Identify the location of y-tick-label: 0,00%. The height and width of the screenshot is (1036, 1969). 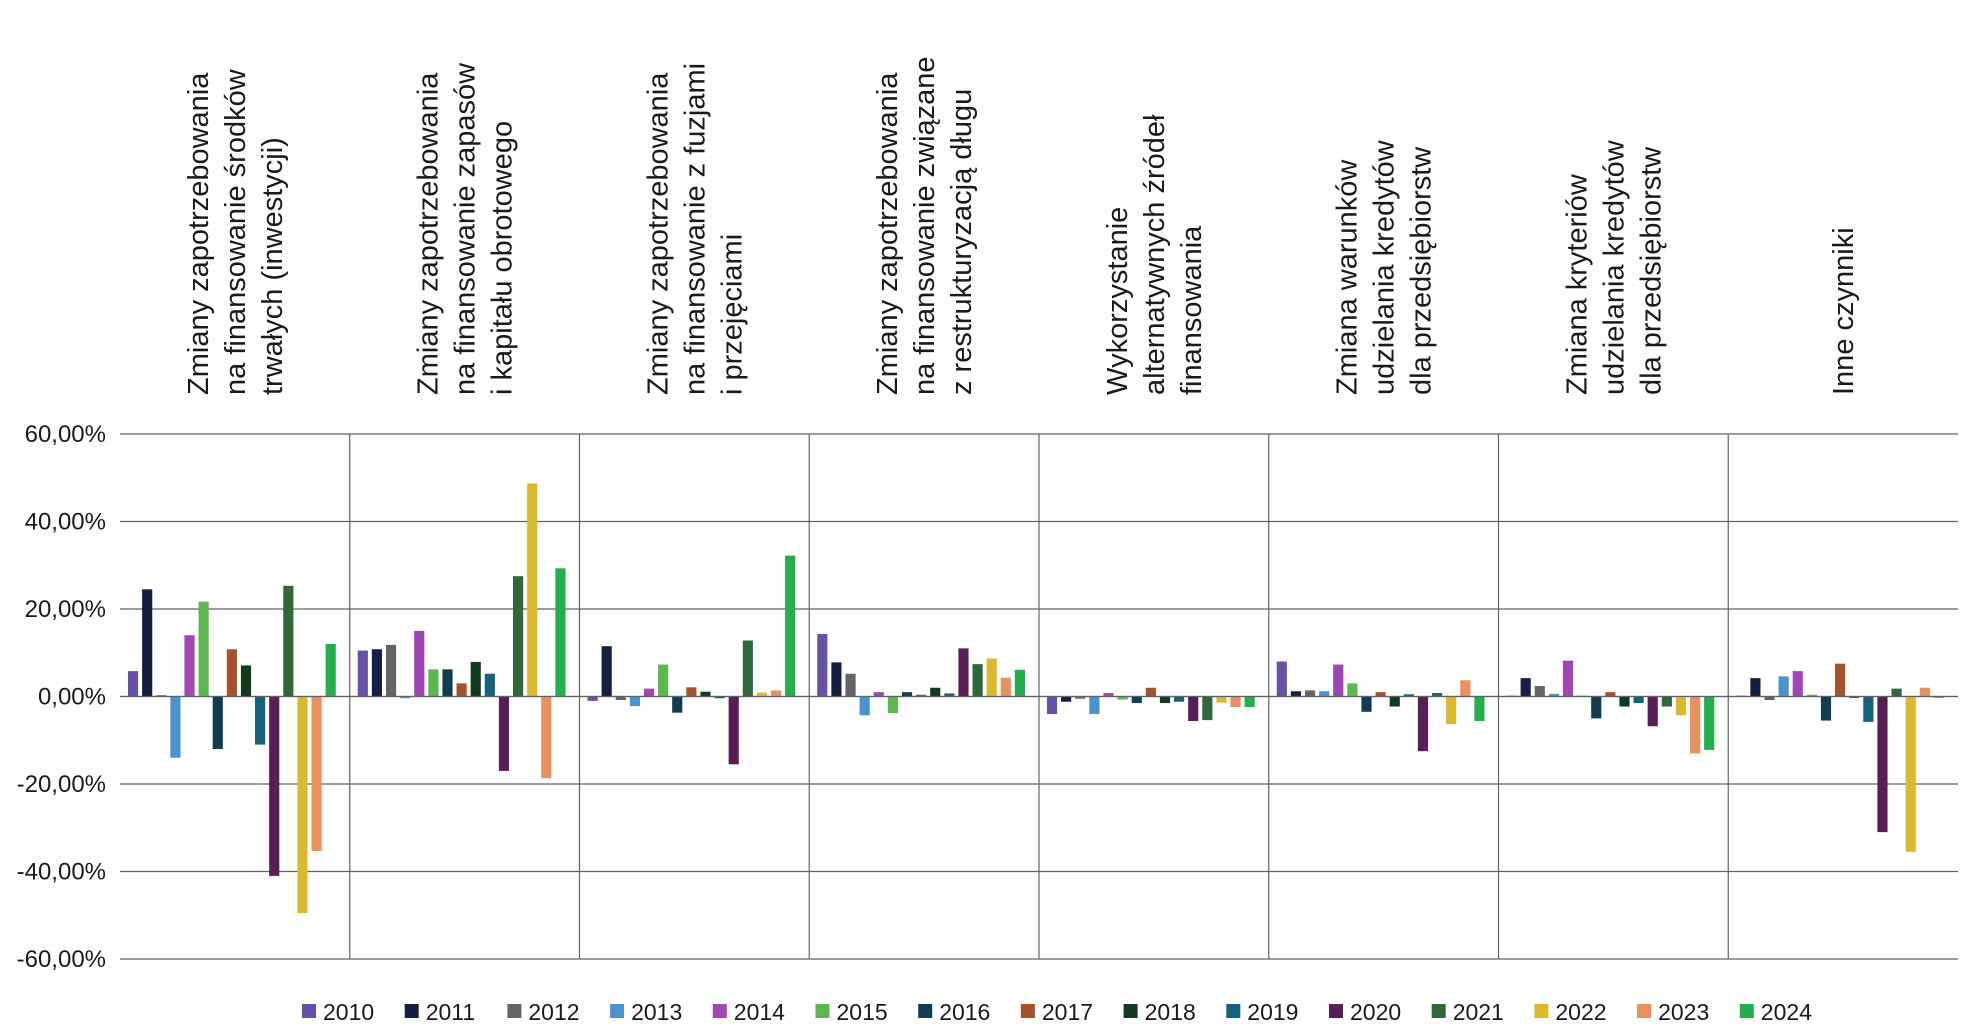
(72, 697).